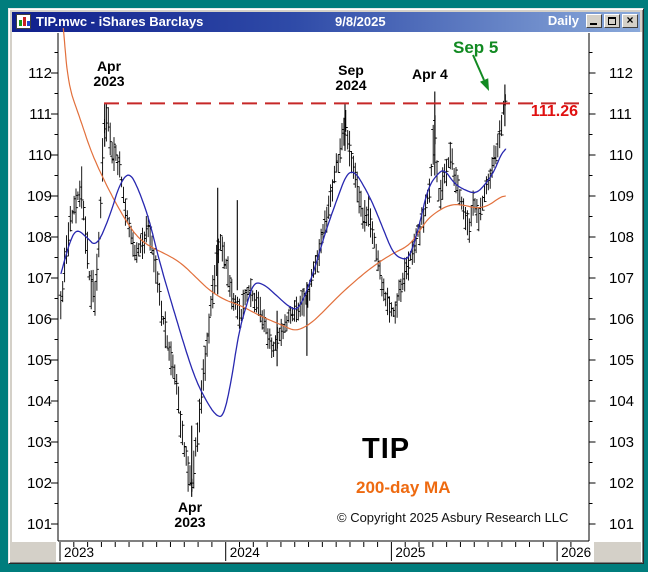 The height and width of the screenshot is (572, 648). I want to click on close-button: ×, so click(630, 20).